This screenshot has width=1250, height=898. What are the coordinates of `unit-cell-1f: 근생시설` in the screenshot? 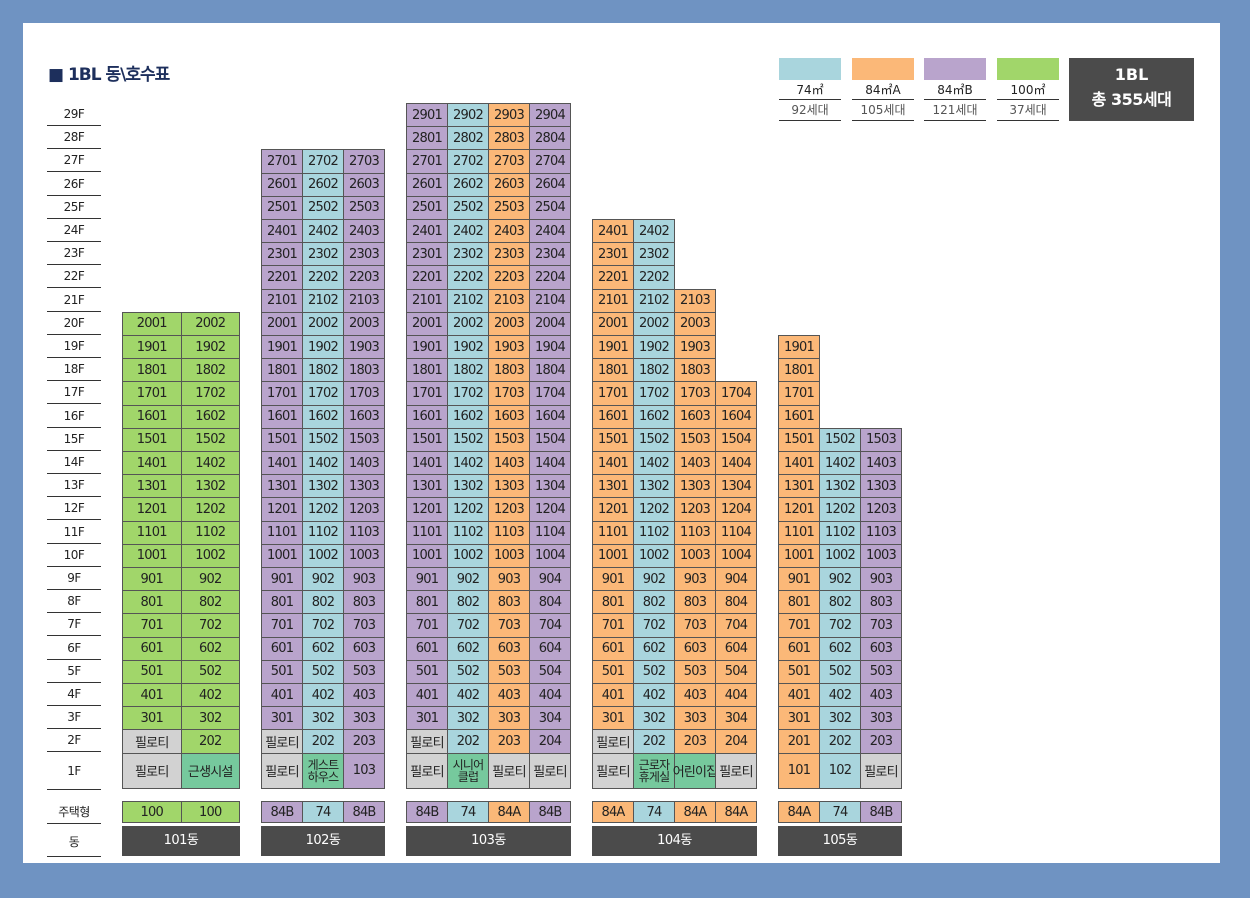 It's located at (210, 770).